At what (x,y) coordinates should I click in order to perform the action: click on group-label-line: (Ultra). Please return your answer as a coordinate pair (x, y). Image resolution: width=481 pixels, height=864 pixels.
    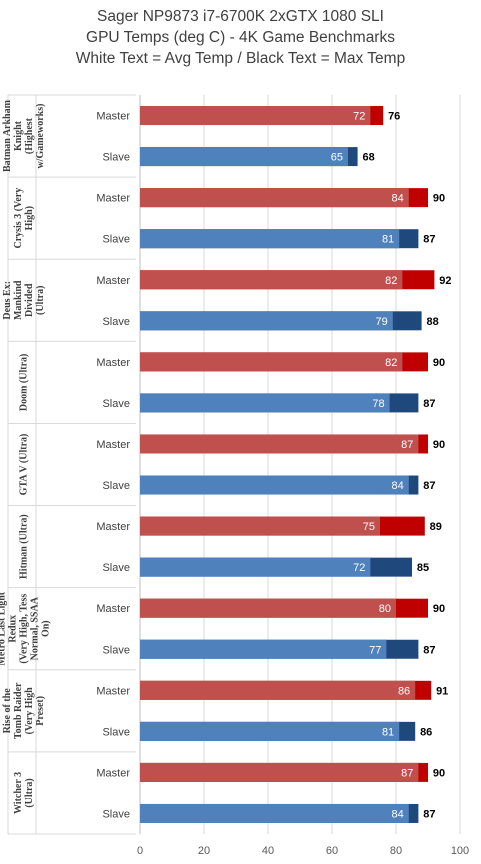
    Looking at the image, I should click on (29, 792).